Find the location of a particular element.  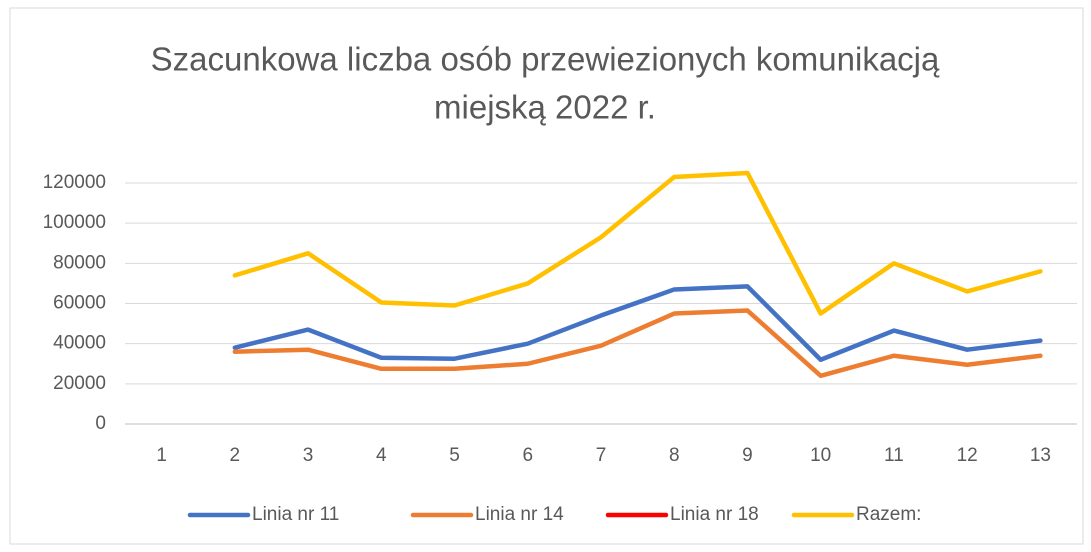

x-tick-label: 13 is located at coordinates (1040, 455).